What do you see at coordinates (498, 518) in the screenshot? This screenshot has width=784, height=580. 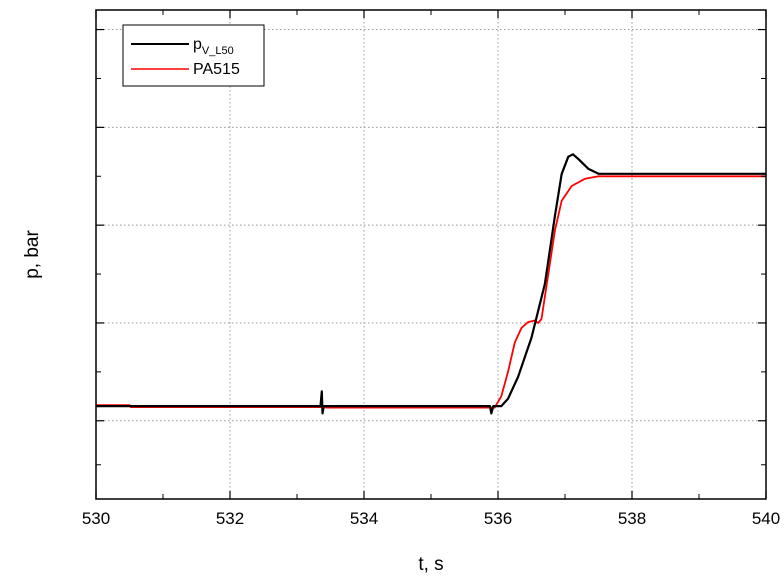 I see `x-tick-label: 536` at bounding box center [498, 518].